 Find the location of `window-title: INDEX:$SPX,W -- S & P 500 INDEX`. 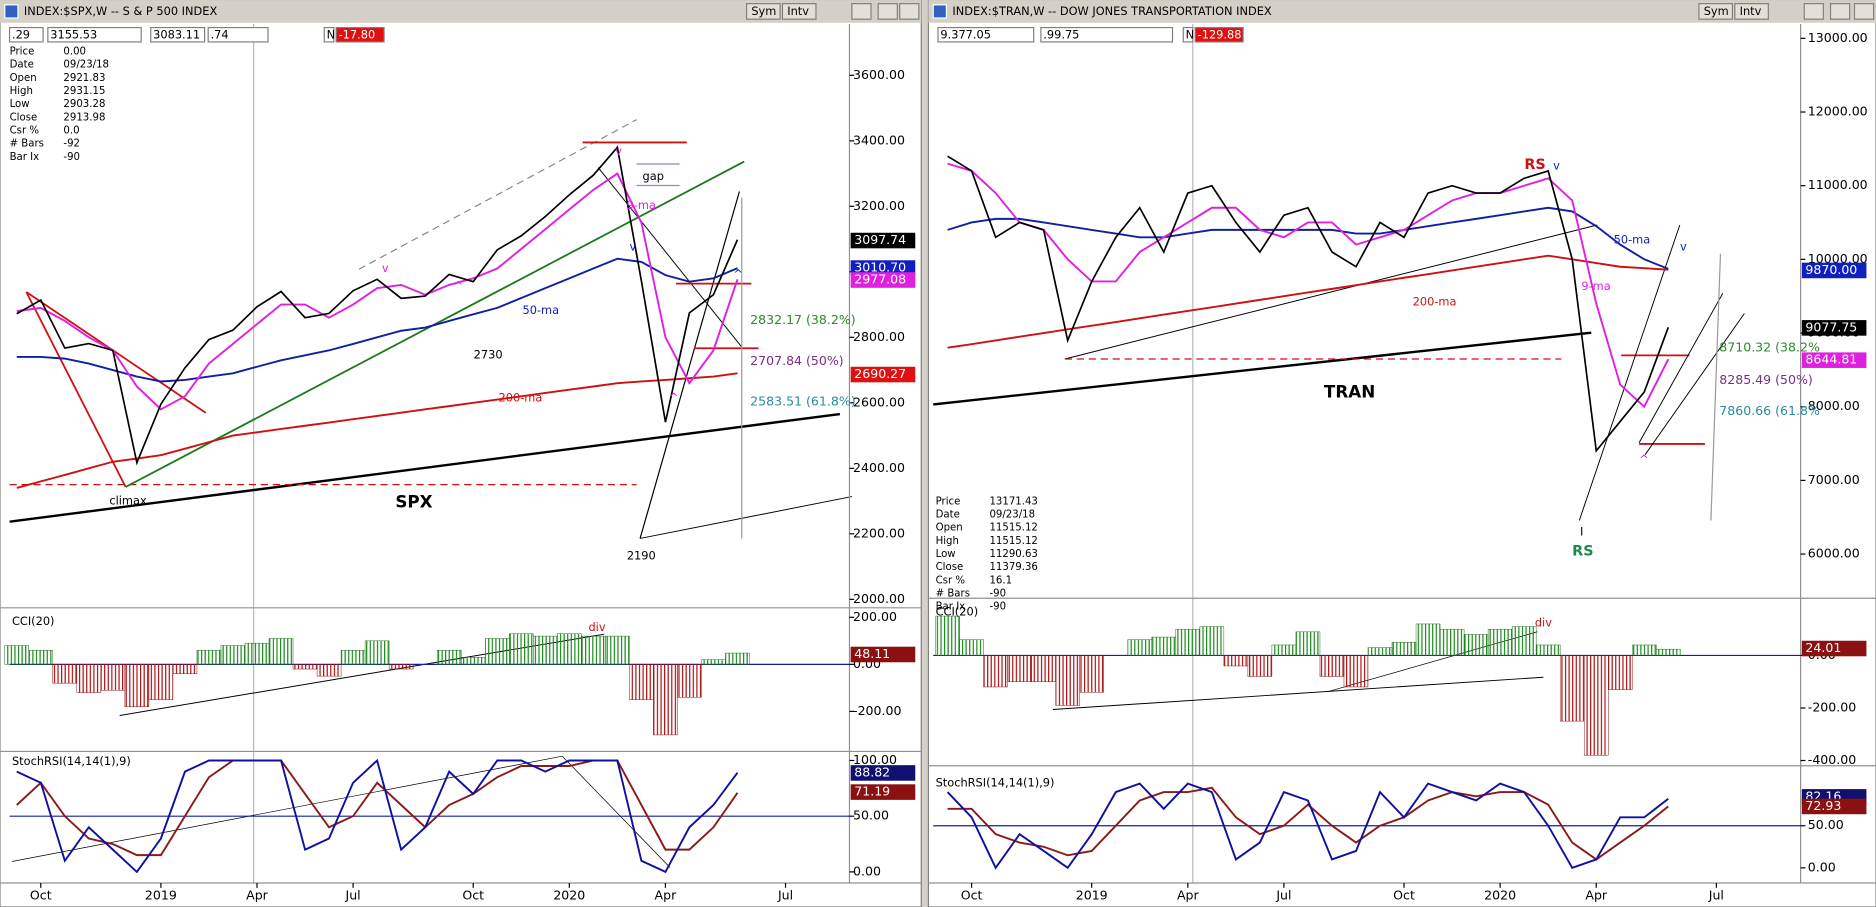

window-title: INDEX:$SPX,W -- S & P 500 INDEX is located at coordinates (121, 11).